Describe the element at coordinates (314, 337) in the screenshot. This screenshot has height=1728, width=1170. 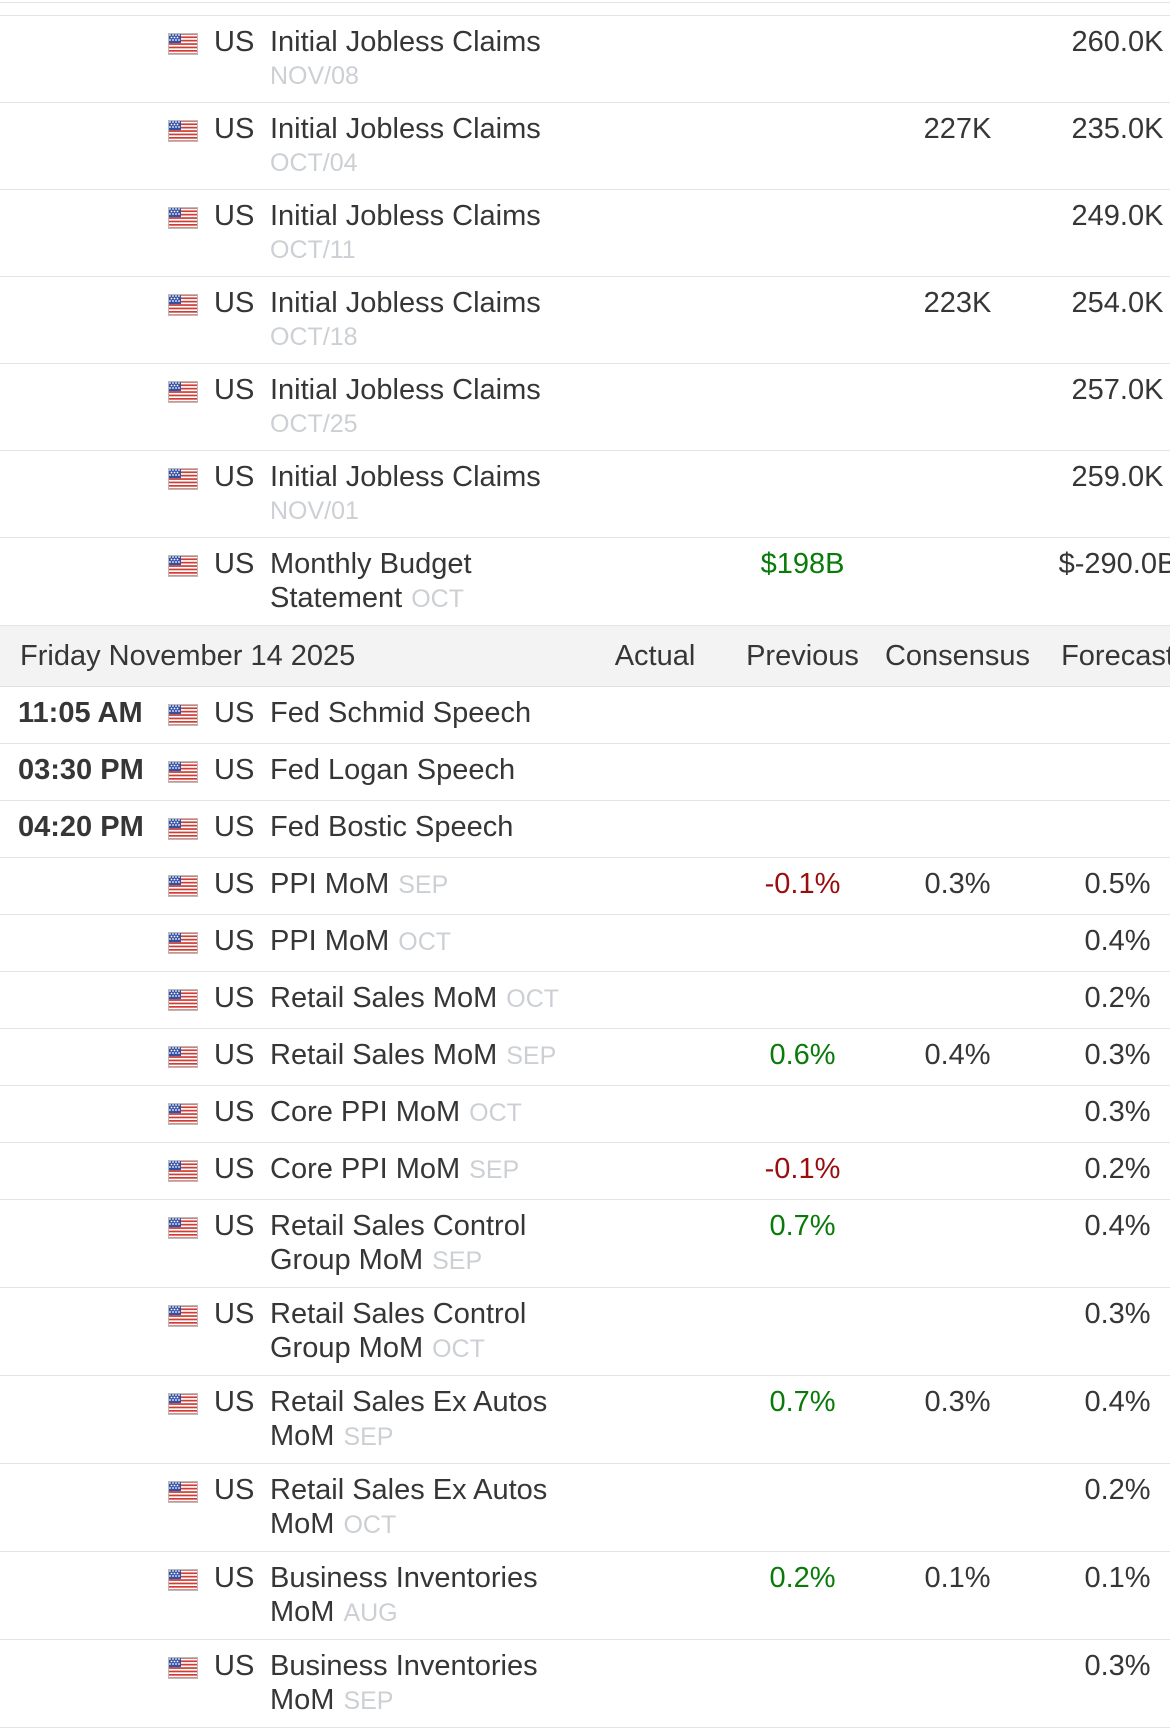
I see `event-date: OCT/18` at that location.